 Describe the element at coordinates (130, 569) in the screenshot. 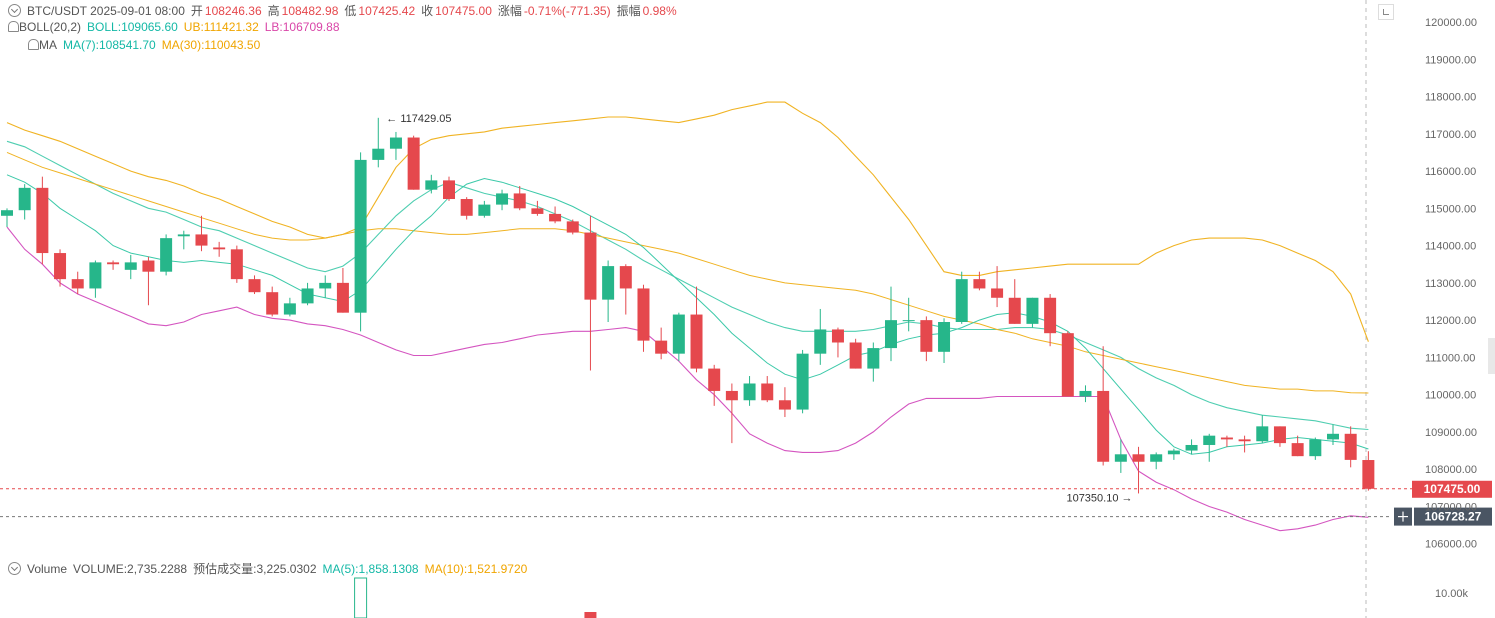

I see `volume-value: VOLUME:2,735.2288` at that location.